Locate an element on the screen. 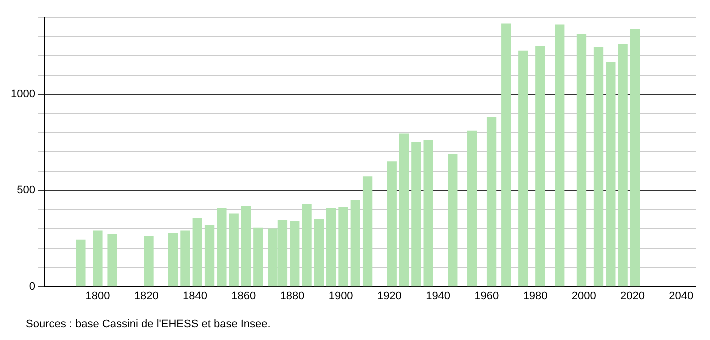  x-tick-label: 2000 is located at coordinates (584, 296).